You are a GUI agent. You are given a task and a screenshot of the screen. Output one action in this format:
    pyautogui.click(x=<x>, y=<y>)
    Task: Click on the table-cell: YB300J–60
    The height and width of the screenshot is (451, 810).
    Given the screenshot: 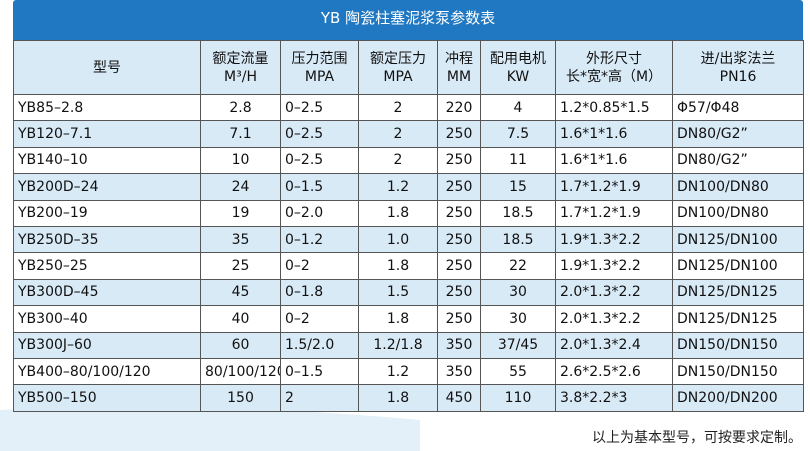 What is the action you would take?
    pyautogui.click(x=107, y=345)
    